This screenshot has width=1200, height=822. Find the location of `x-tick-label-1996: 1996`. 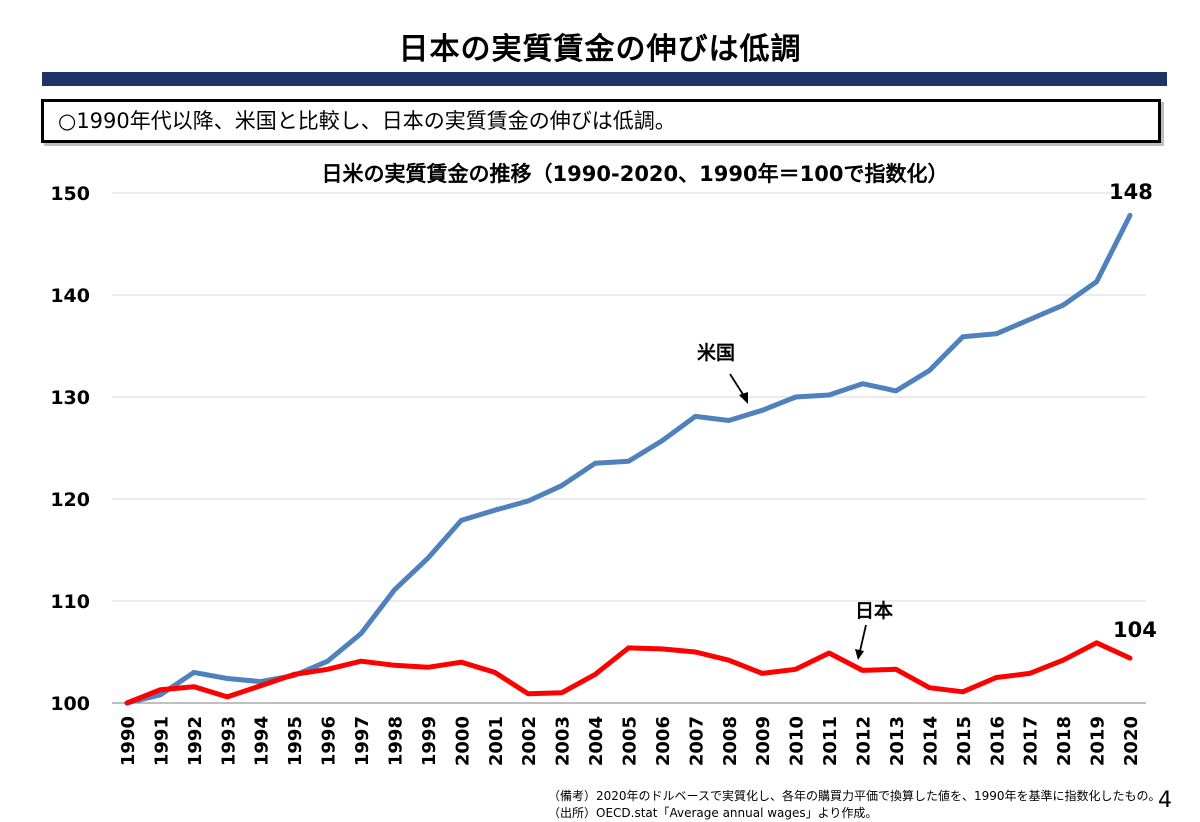

x-tick-label-1996: 1996 is located at coordinates (329, 741).